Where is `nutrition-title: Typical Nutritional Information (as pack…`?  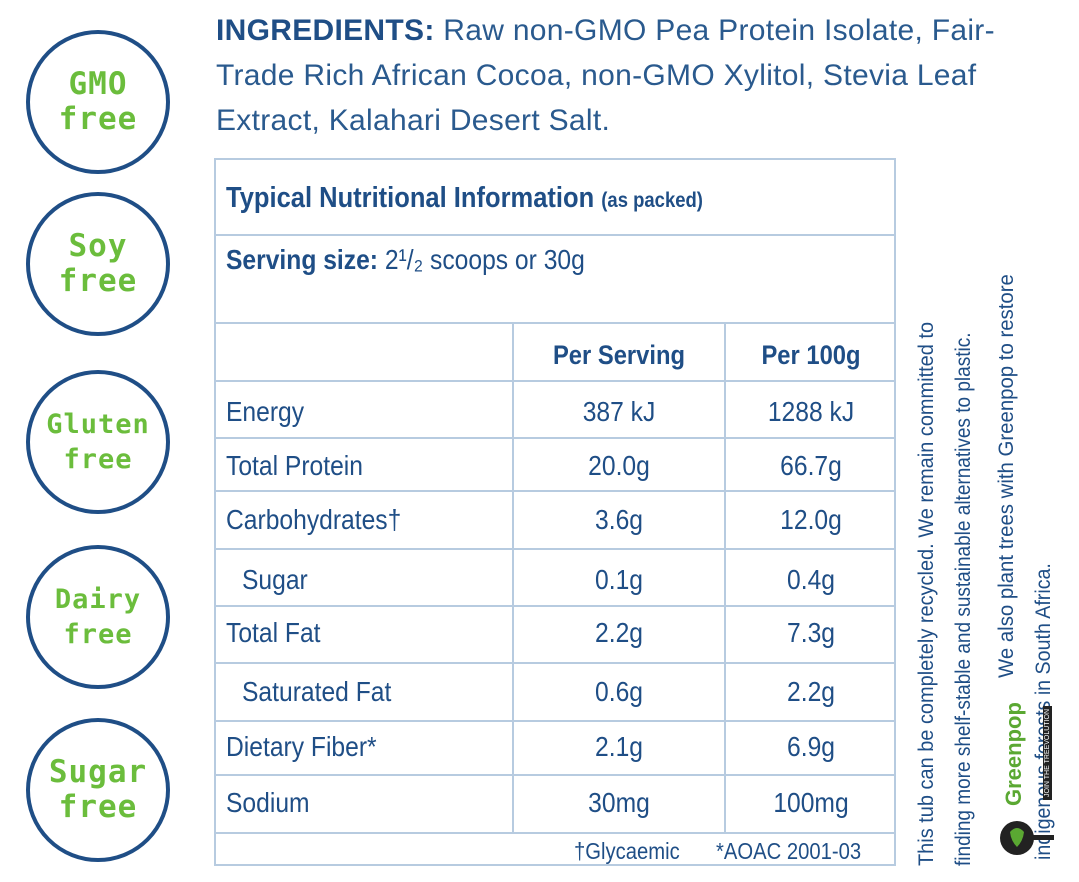
nutrition-title: Typical Nutritional Information (as pack… is located at coordinates (464, 198).